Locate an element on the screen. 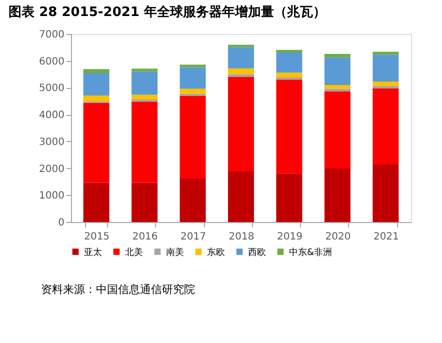 The width and height of the screenshot is (442, 343). y-tick-label: 1000 is located at coordinates (51, 196).